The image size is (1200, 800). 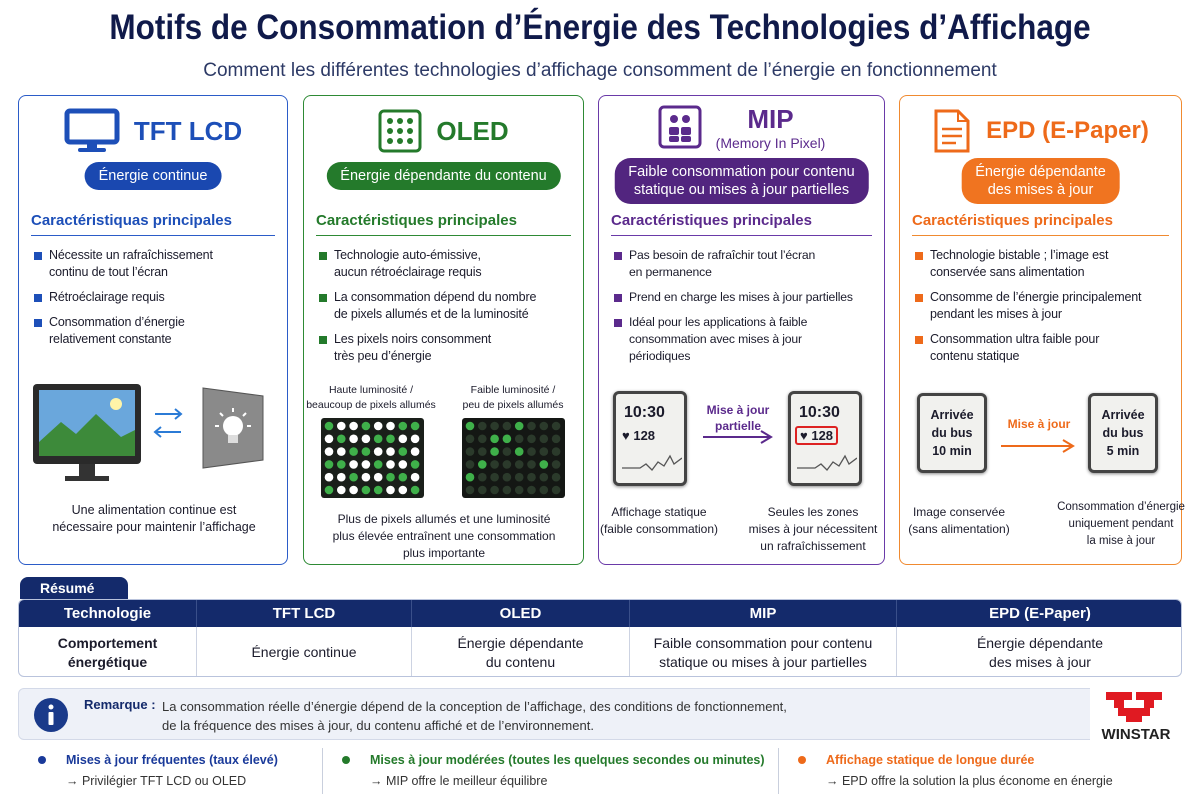 I want to click on summary-tab: Résumé, so click(x=74, y=588).